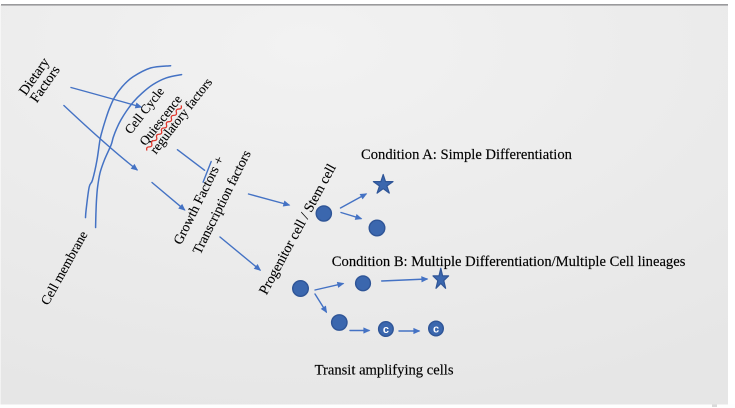 This screenshot has width=735, height=408. Describe the element at coordinates (384, 370) in the screenshot. I see `svg-text: Transit amplifying cells` at that location.